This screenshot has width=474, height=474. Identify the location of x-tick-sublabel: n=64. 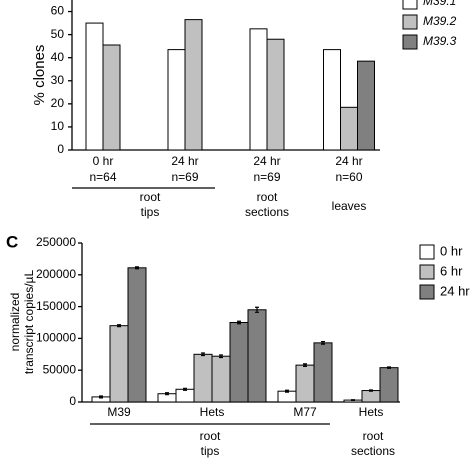
(102, 177).